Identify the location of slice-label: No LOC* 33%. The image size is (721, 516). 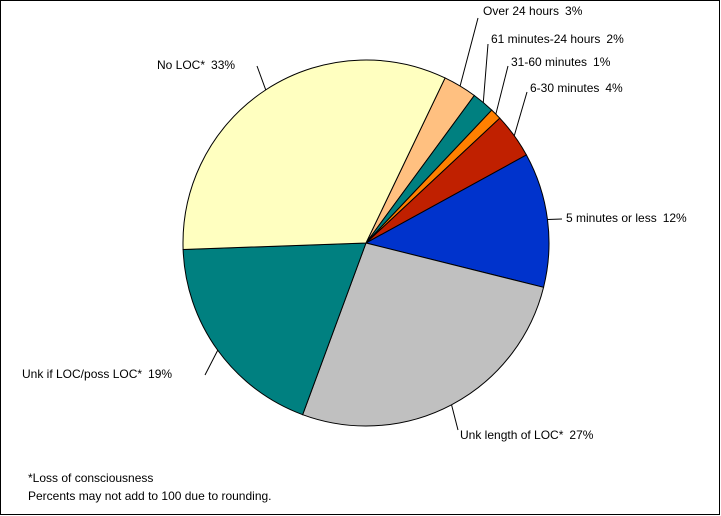
(196, 65).